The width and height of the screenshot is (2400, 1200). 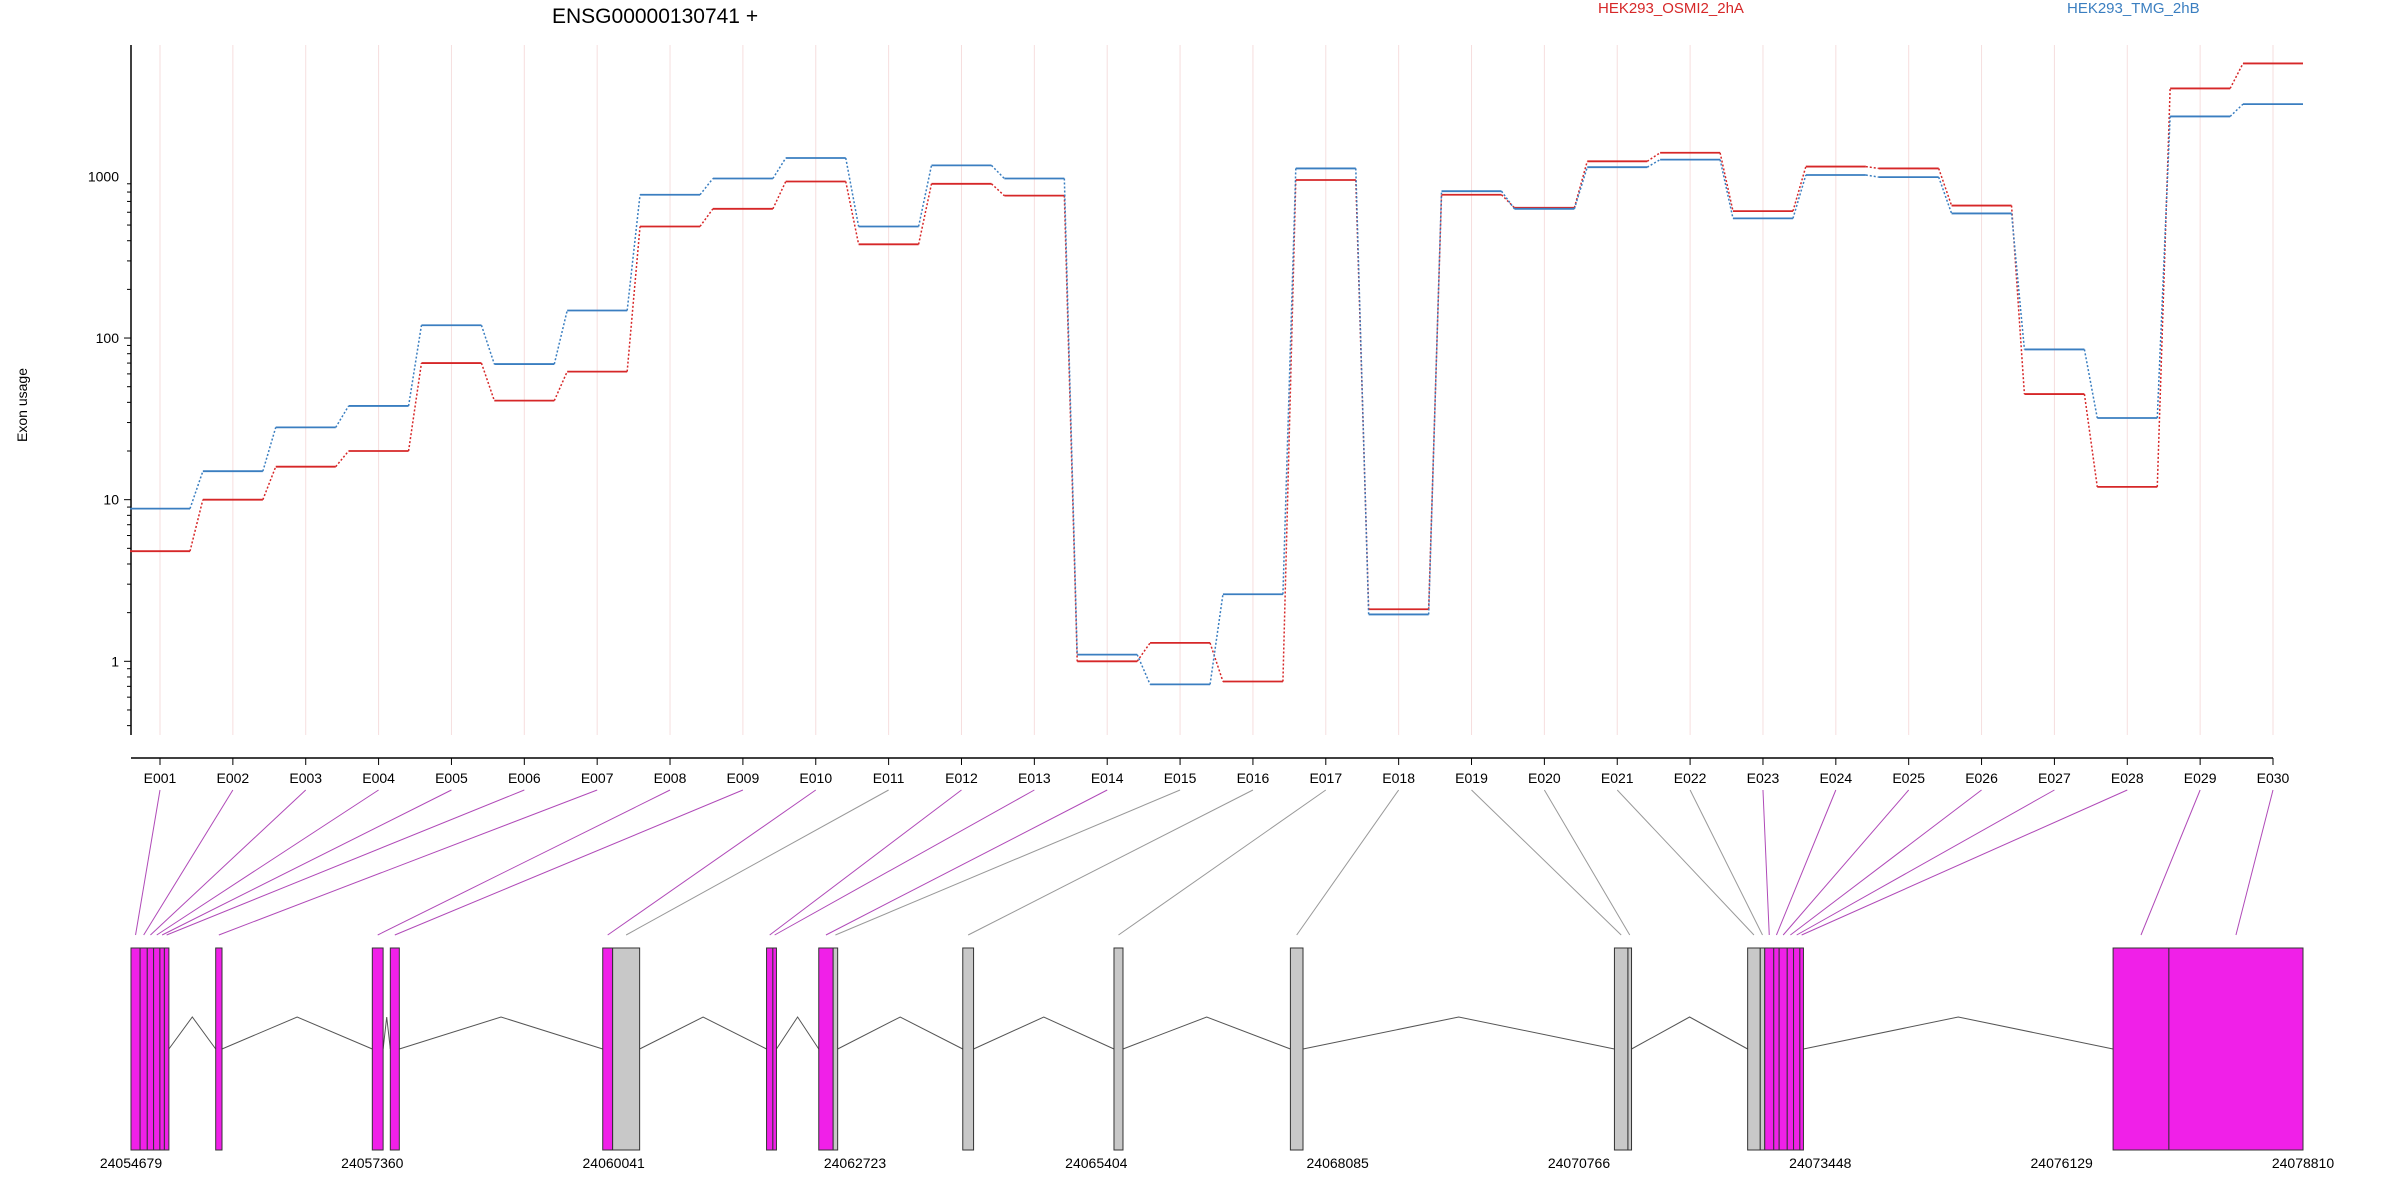 I want to click on exon-label-E028: E028, so click(x=2127, y=778).